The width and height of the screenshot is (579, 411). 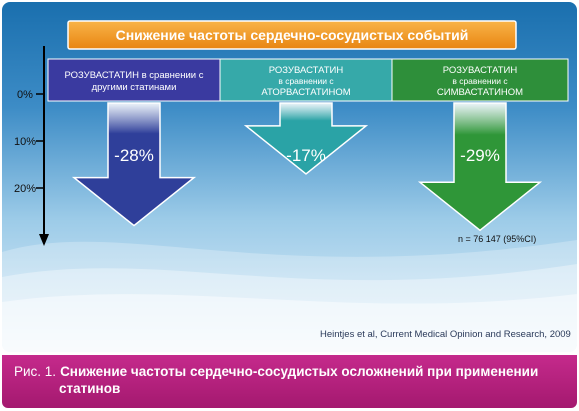 I want to click on category-label: РОЗУВАСТАТИН в сравнении с, so click(x=134, y=75).